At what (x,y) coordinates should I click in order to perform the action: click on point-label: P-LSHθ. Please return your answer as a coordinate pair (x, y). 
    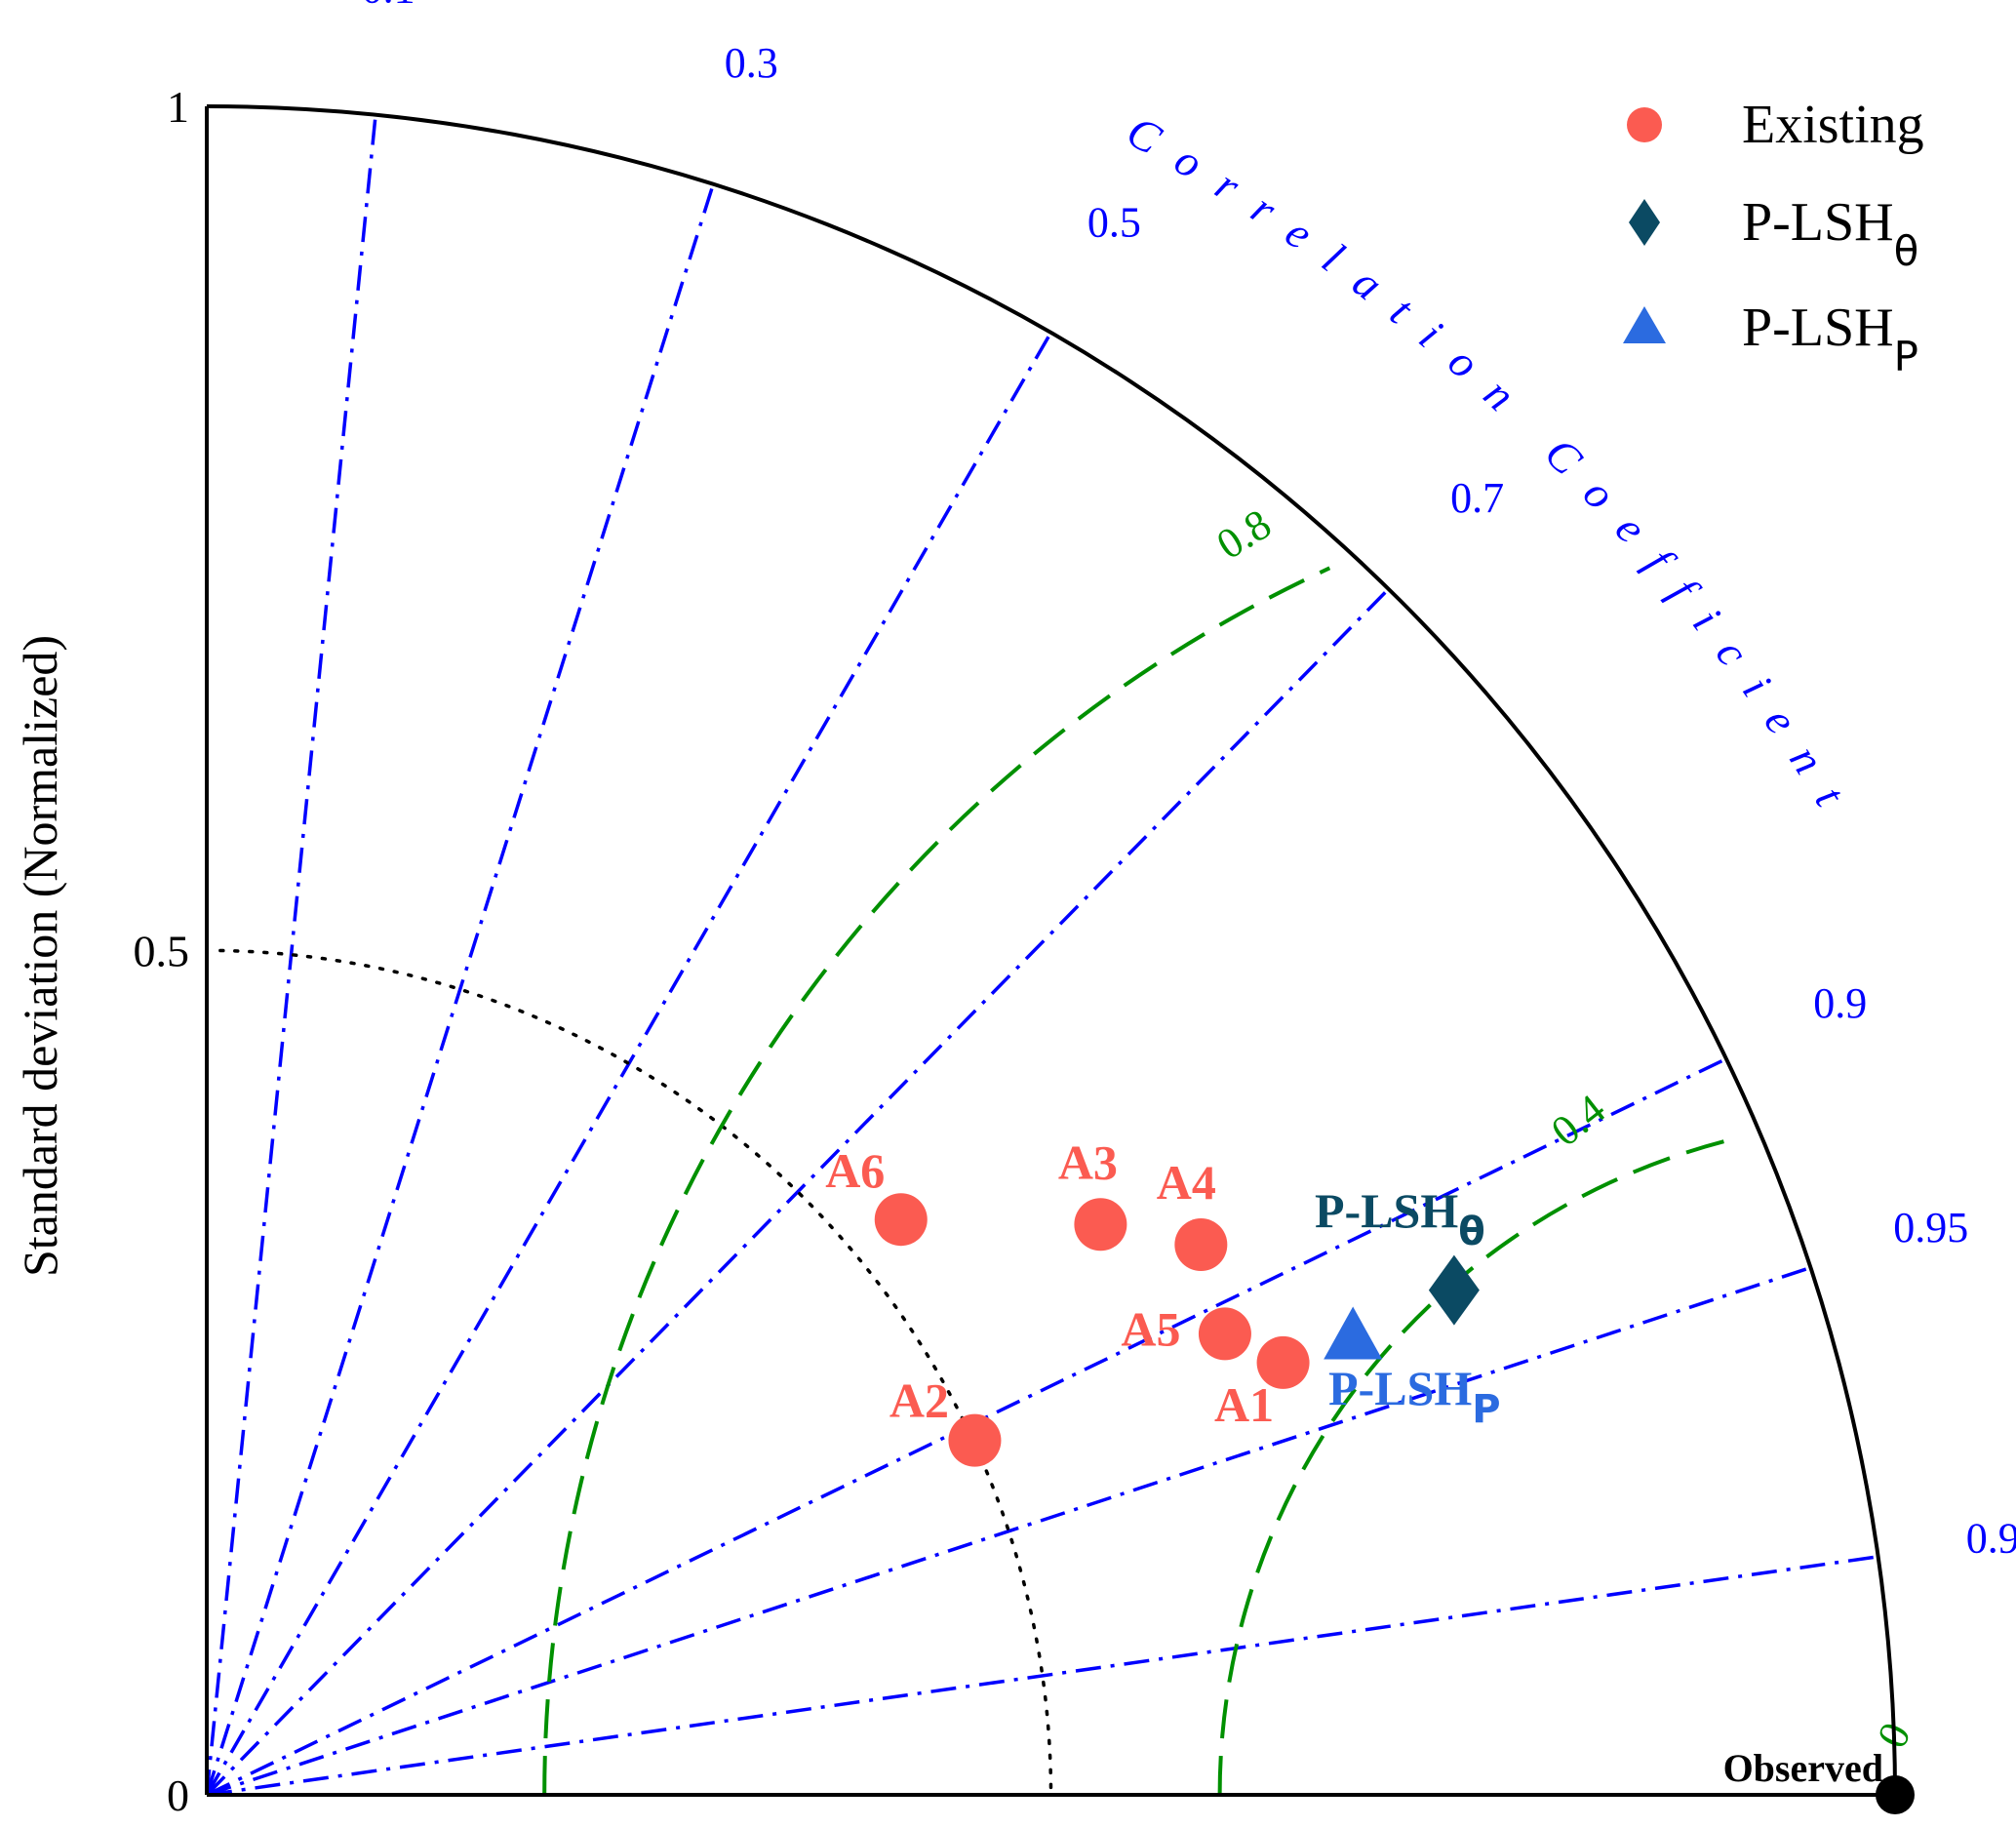
    Looking at the image, I should click on (1400, 1219).